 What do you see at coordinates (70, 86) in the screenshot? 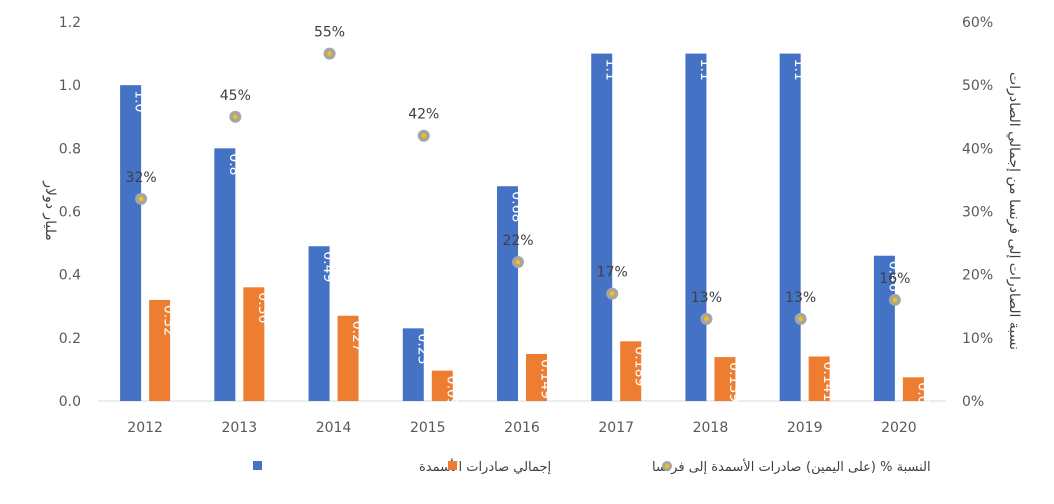
I see `y-tick-left: 1.0` at bounding box center [70, 86].